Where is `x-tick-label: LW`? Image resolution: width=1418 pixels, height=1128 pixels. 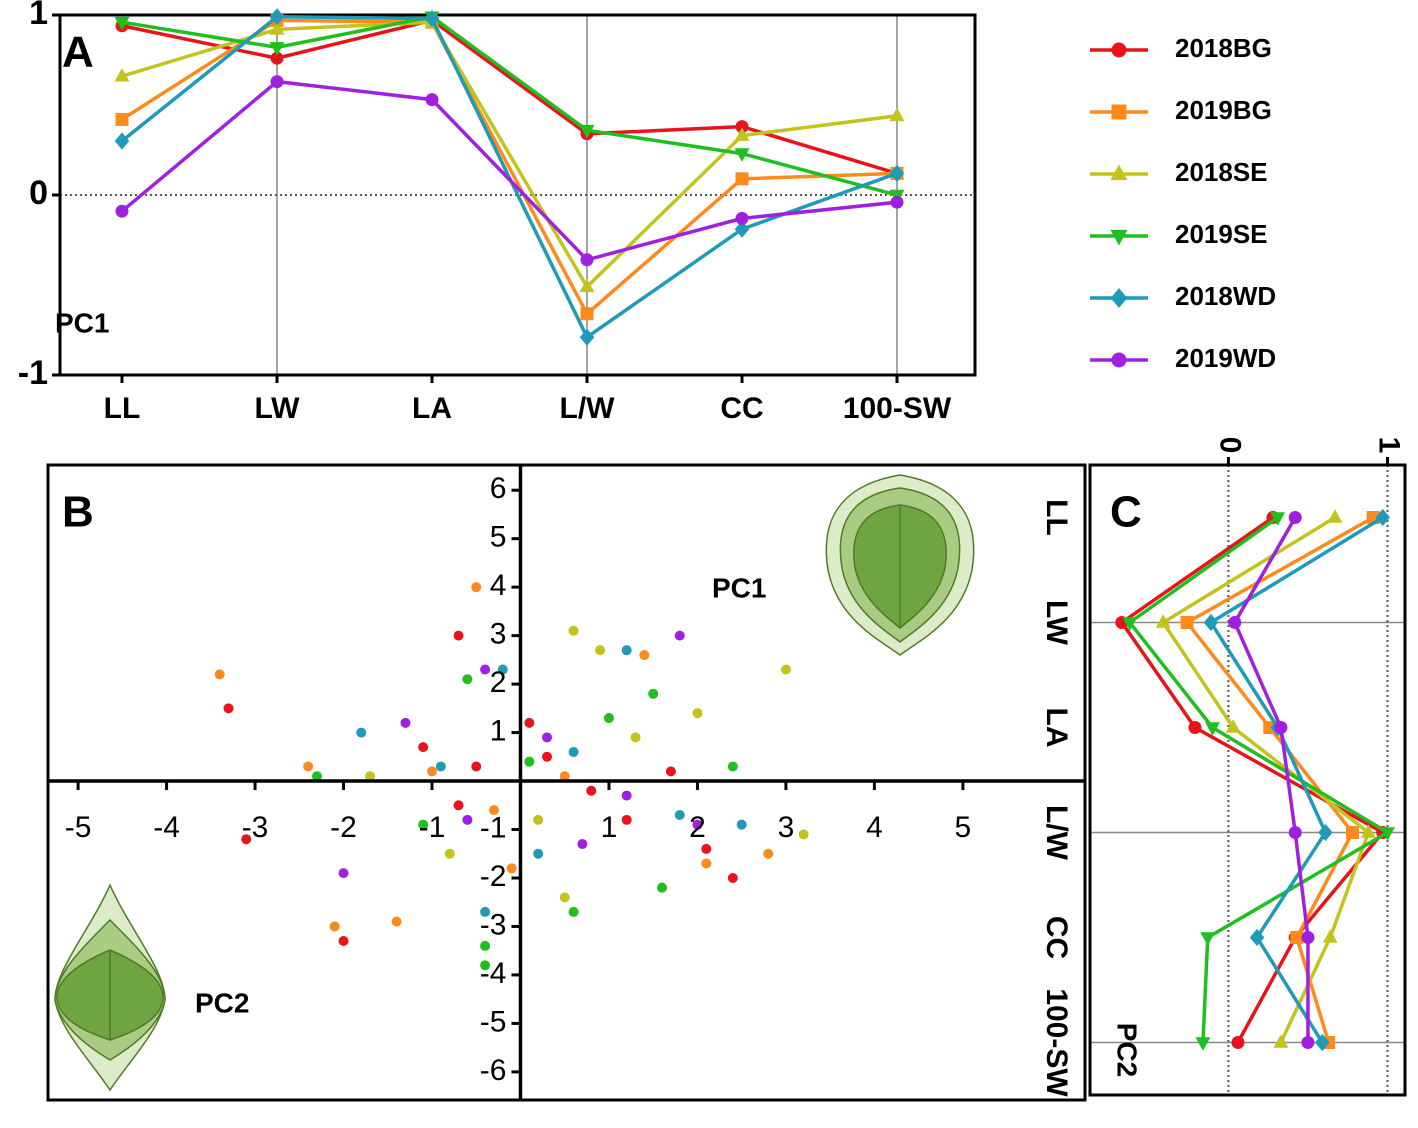 x-tick-label: LW is located at coordinates (278, 408).